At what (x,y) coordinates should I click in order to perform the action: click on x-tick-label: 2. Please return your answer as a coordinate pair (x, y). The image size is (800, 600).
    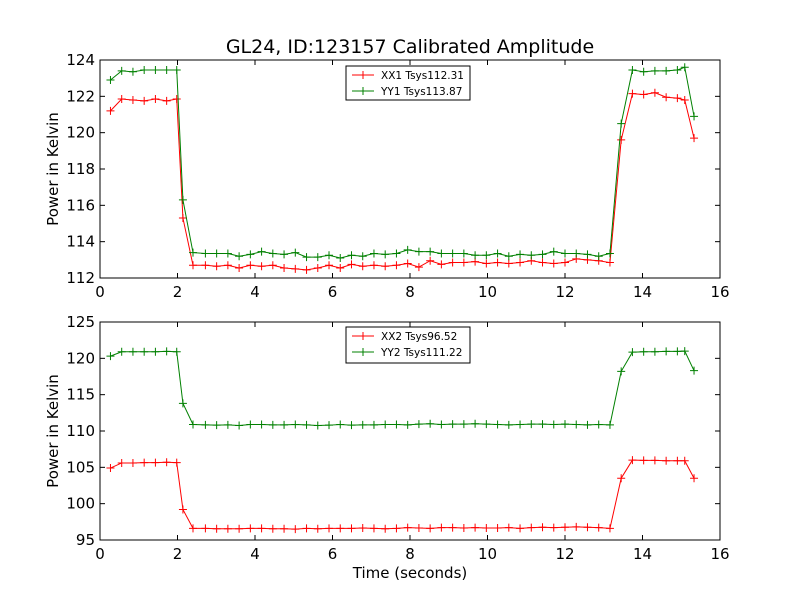
    Looking at the image, I should click on (178, 292).